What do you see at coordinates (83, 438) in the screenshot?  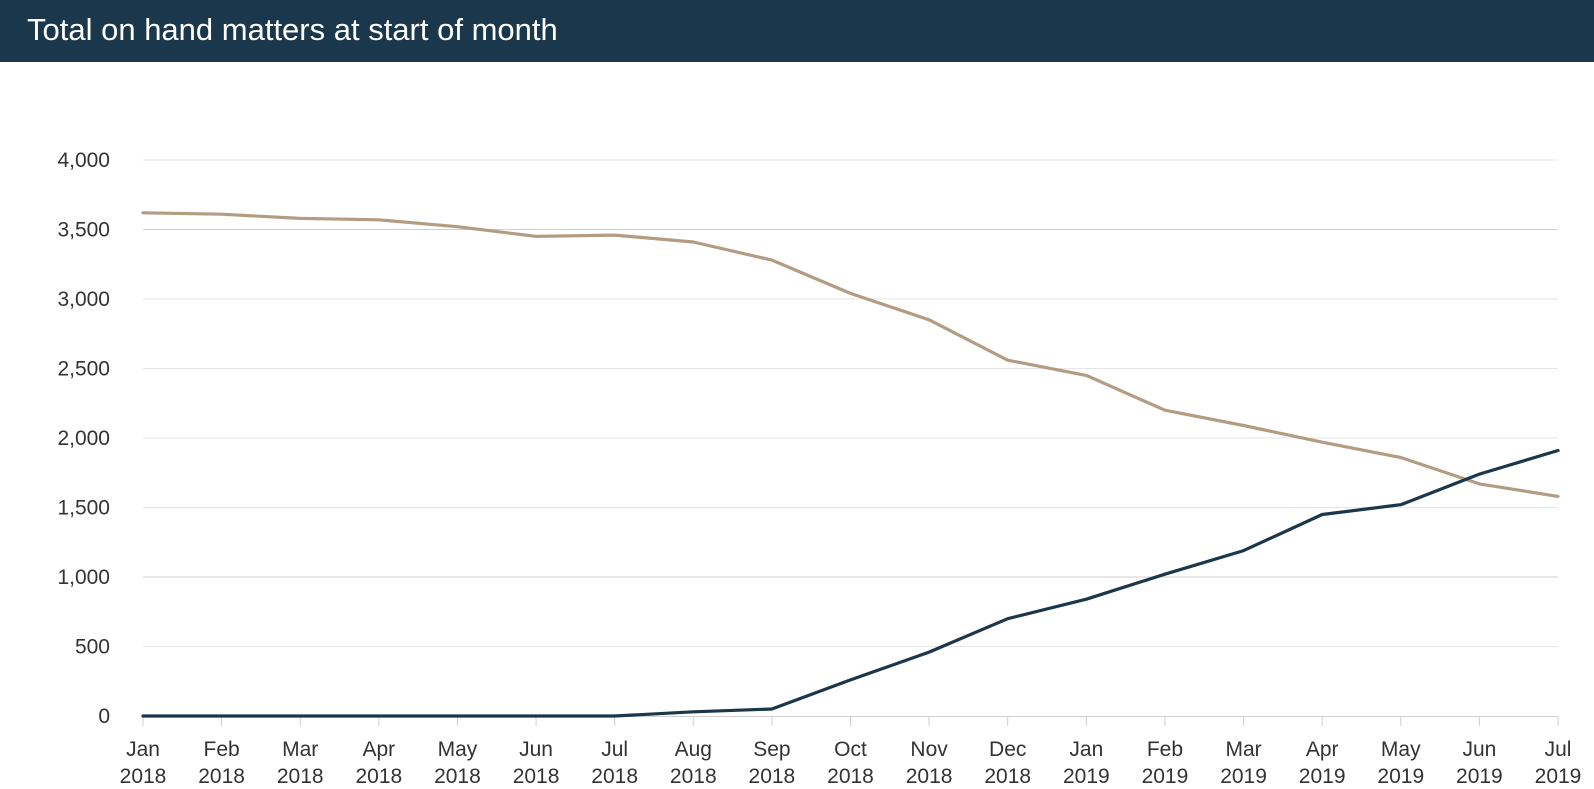 I see `y-tick-label: 2,000` at bounding box center [83, 438].